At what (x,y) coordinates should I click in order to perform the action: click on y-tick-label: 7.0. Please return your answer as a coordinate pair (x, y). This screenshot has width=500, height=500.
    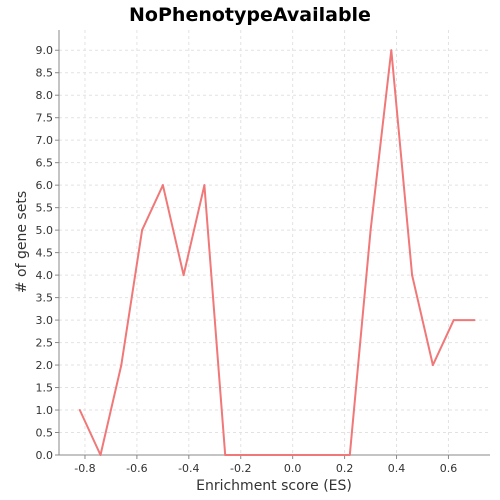
    Looking at the image, I should click on (45, 140).